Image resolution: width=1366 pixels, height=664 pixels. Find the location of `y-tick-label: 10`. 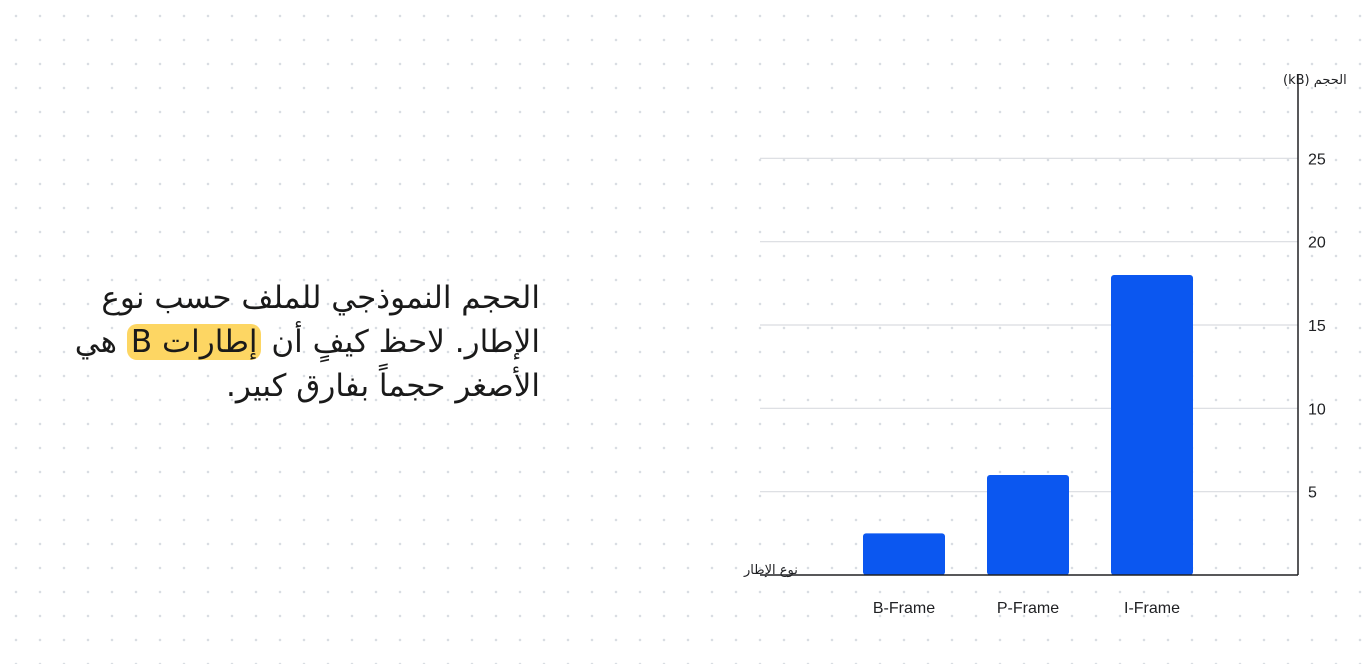

y-tick-label: 10 is located at coordinates (1317, 409).